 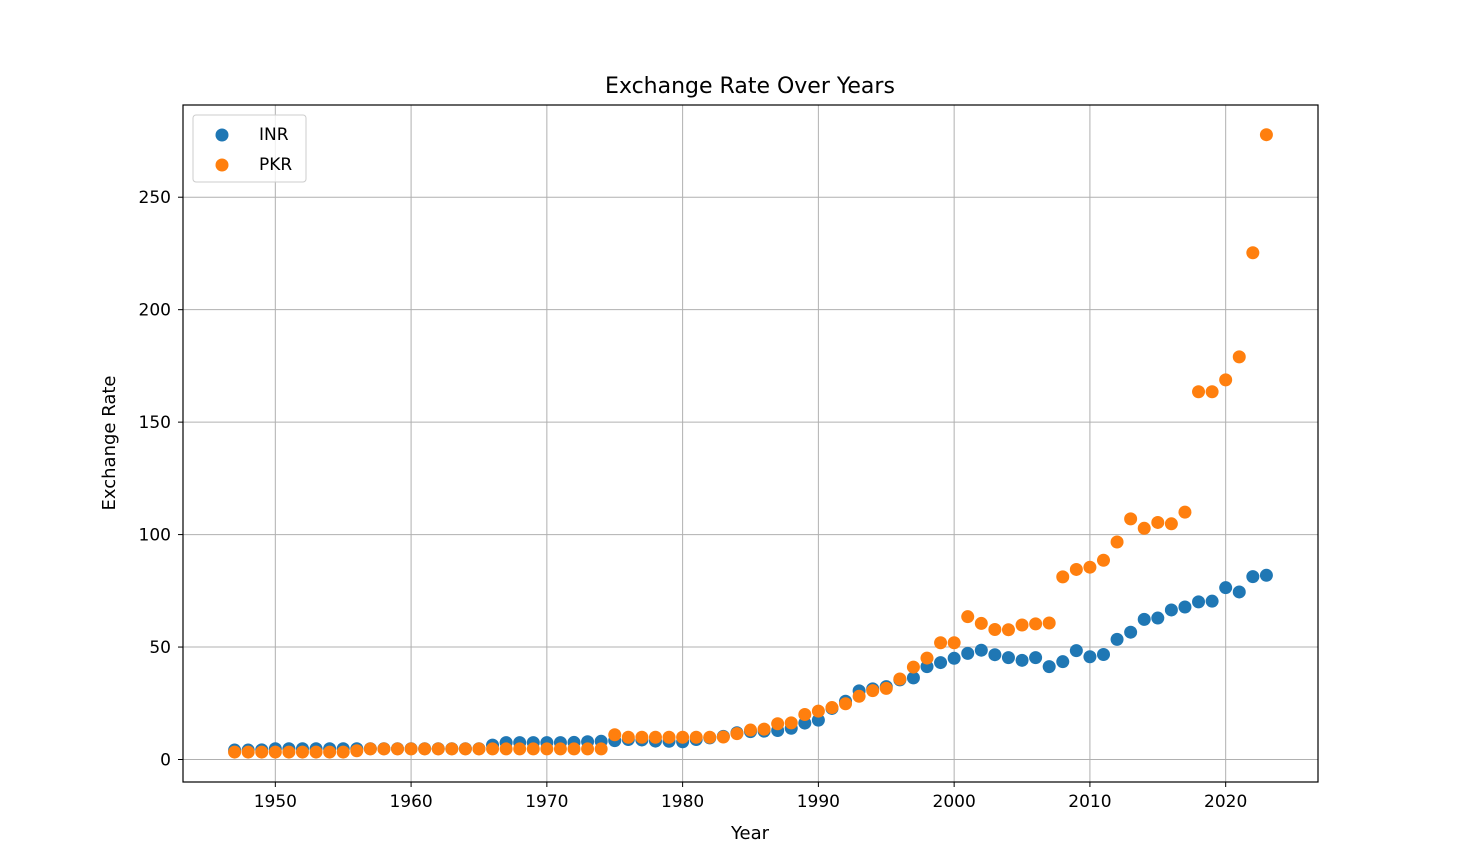 What do you see at coordinates (750, 86) in the screenshot?
I see `chart-title: Exchange Rate Over Years` at bounding box center [750, 86].